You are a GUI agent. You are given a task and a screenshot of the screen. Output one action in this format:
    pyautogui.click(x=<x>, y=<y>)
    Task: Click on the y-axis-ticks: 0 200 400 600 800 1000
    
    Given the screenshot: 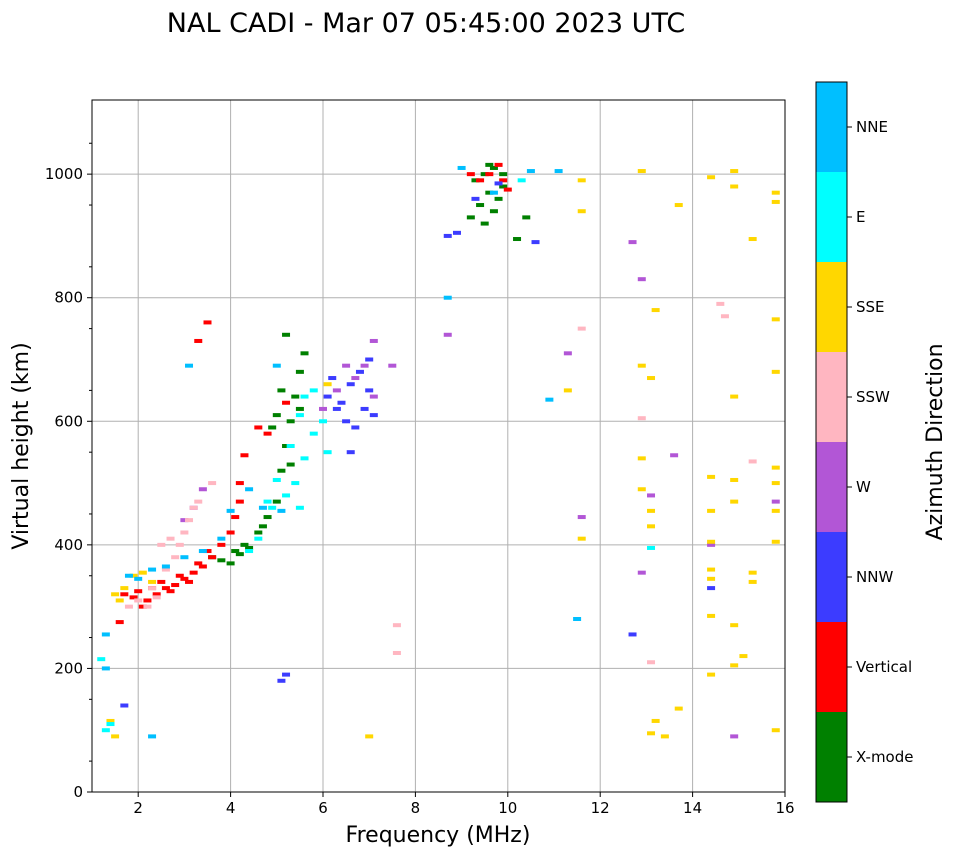 What is the action you would take?
    pyautogui.click(x=68, y=471)
    